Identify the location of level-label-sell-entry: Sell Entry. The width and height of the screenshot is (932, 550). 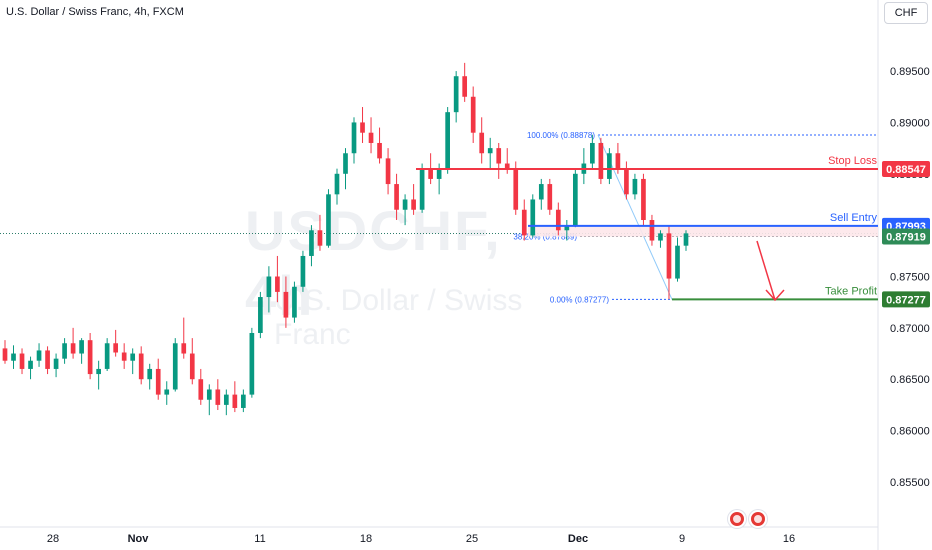
(854, 218).